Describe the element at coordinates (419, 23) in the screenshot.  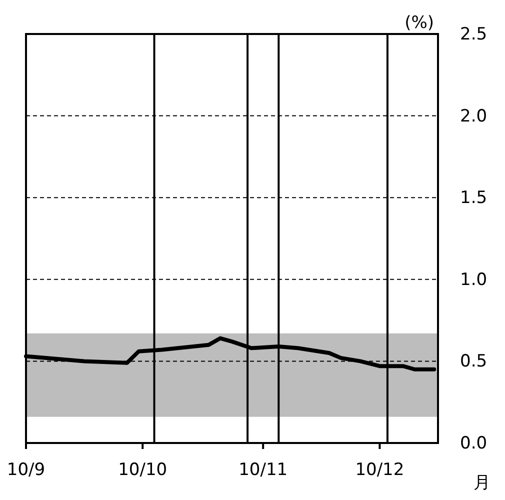
I see `y-axis-title: (%)` at that location.